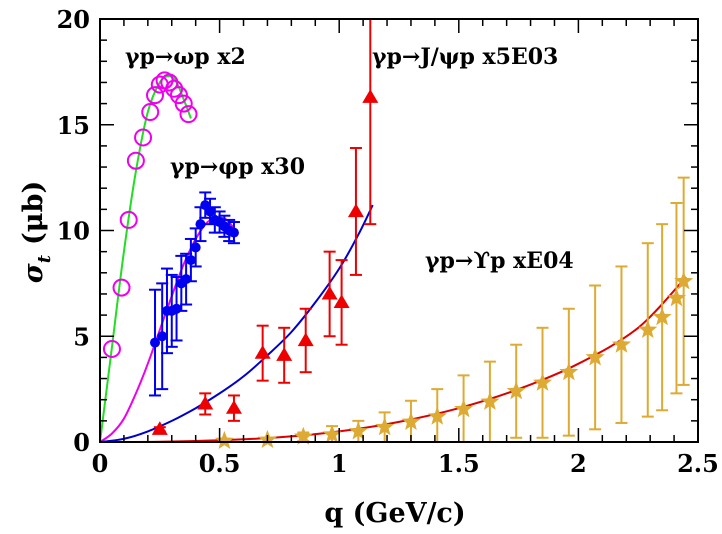 This screenshot has width=722, height=534. I want to click on y-tick-label: 0, so click(81, 442).